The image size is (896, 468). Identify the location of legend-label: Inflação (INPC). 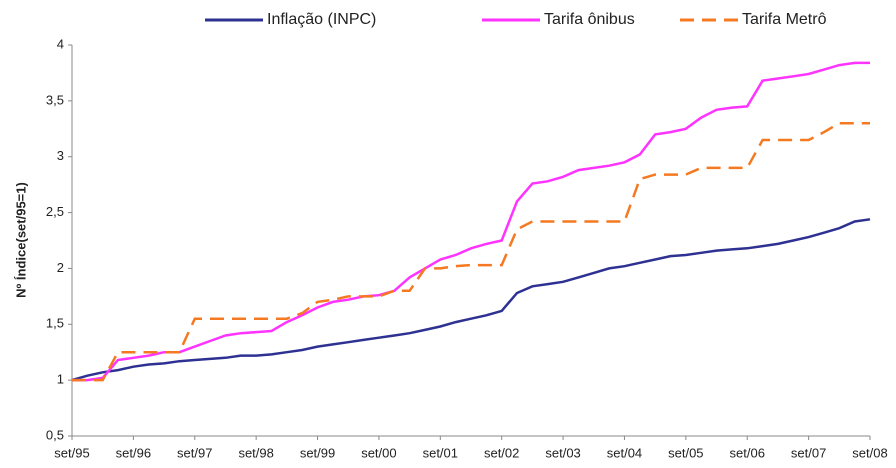
(321, 19).